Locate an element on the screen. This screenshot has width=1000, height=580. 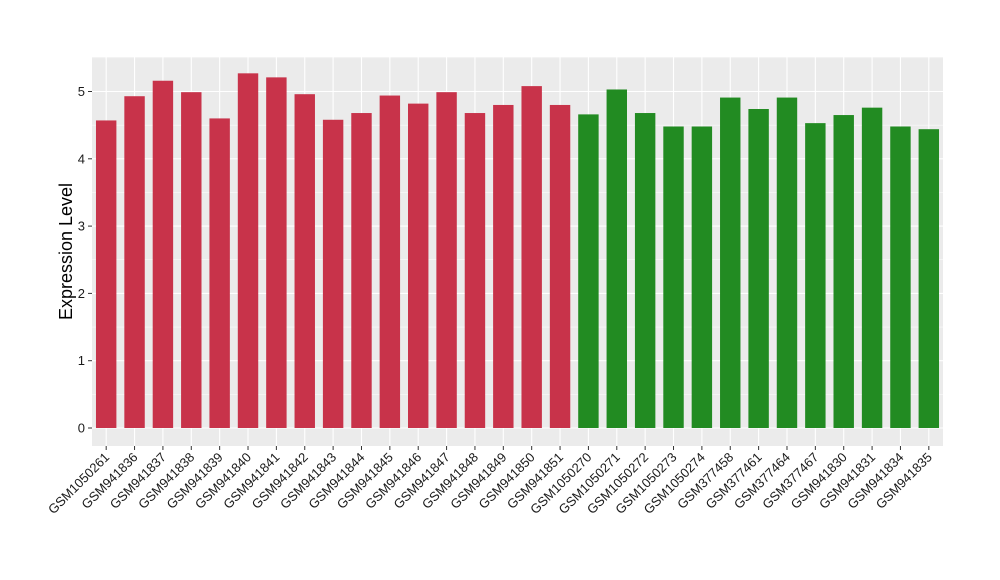
bar-GSM941848 is located at coordinates (475, 270).